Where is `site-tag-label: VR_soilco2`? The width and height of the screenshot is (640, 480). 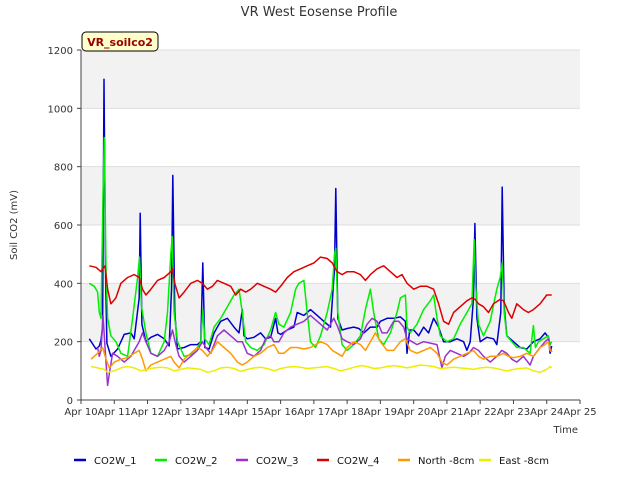
site-tag-label: VR_soilco2 is located at coordinates (120, 42).